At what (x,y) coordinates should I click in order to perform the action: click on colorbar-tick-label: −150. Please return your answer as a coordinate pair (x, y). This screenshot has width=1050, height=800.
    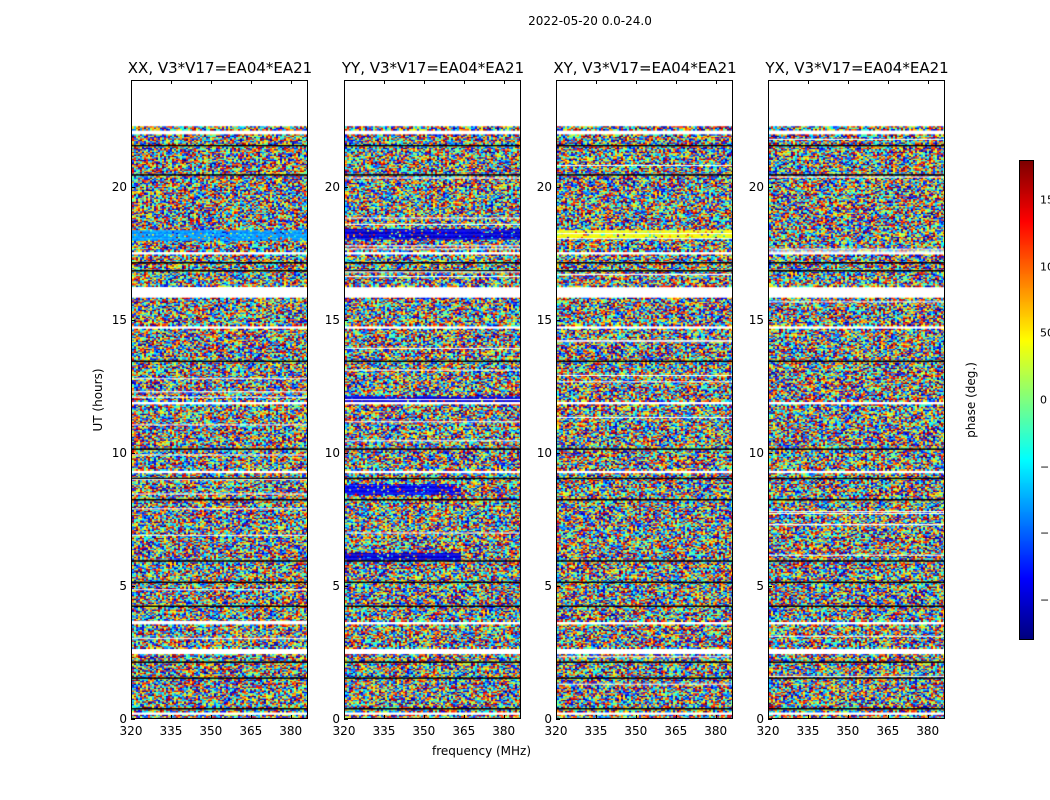
    Looking at the image, I should click on (1045, 600).